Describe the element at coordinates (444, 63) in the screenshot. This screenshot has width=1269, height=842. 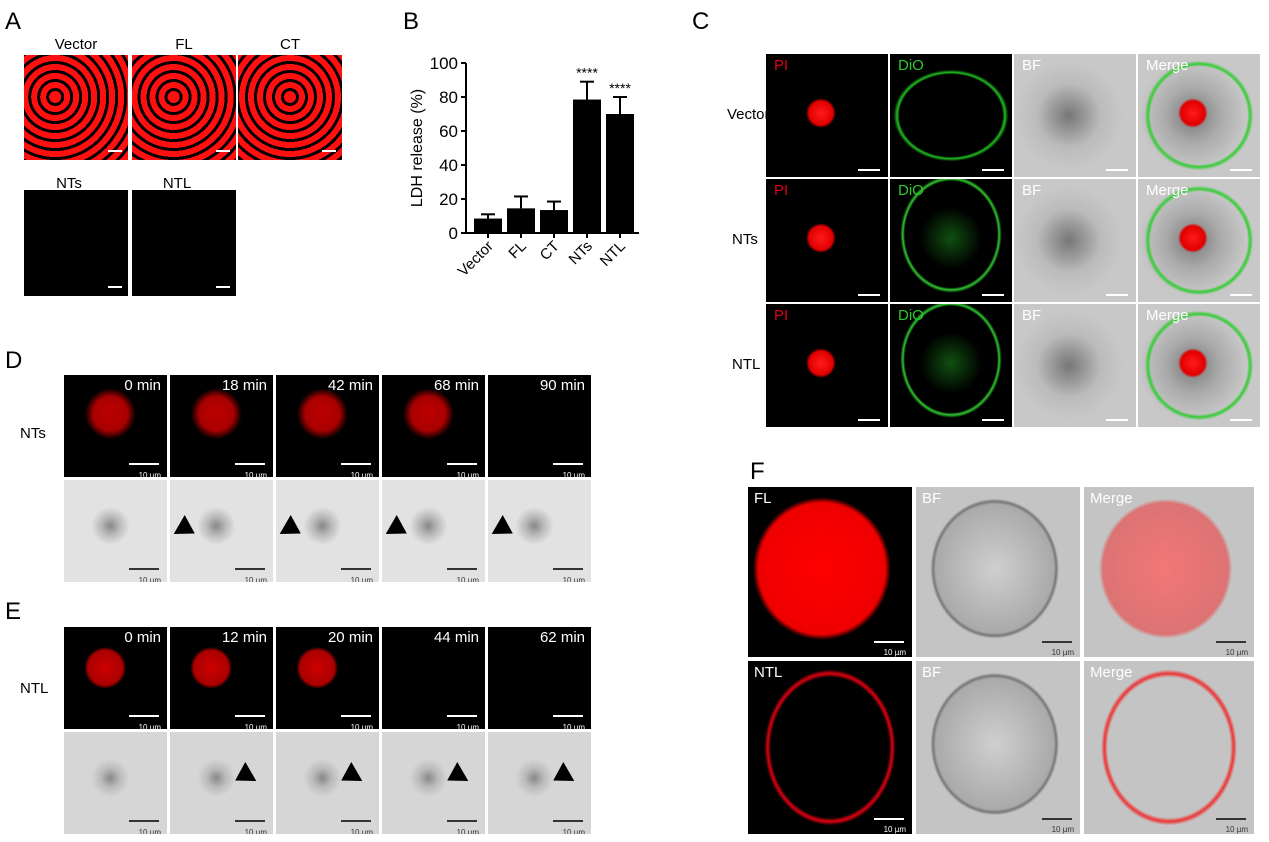
I see `y-tick-label: 100` at that location.